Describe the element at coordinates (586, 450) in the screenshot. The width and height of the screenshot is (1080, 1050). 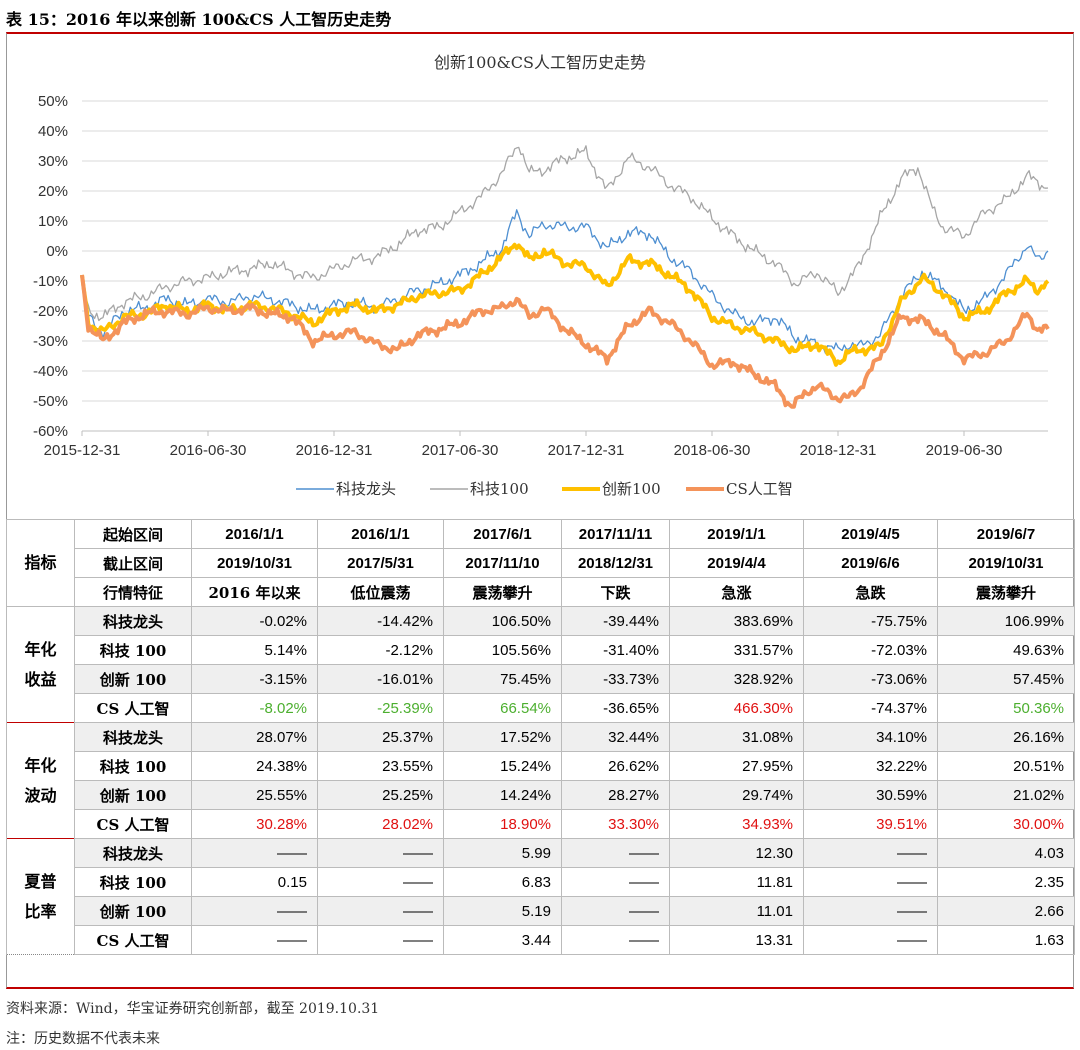
I see `x-tick-label: 2017-12-31` at that location.